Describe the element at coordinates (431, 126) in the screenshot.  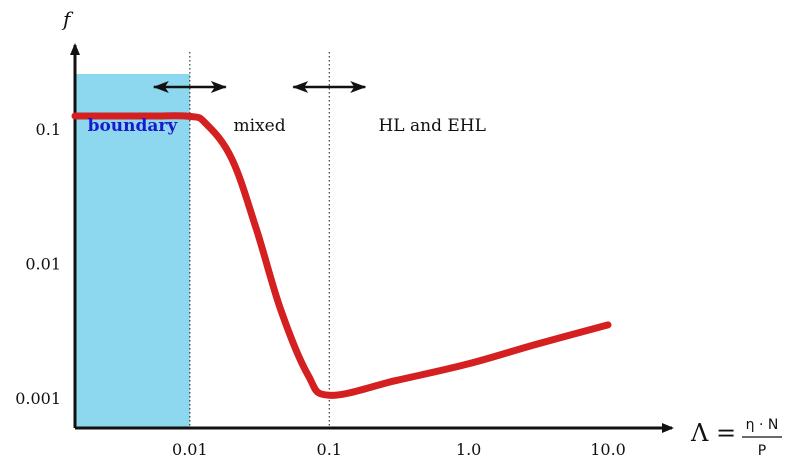
I see `region-label-hl-ehl: HL and EHL` at that location.